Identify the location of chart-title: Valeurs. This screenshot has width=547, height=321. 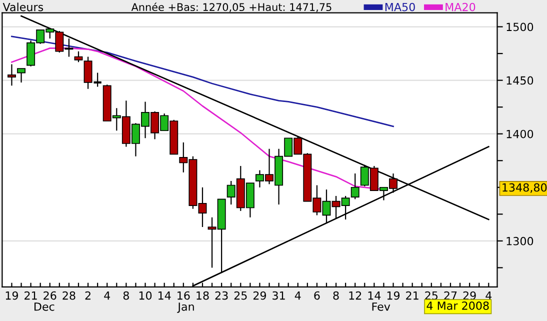
(23, 7).